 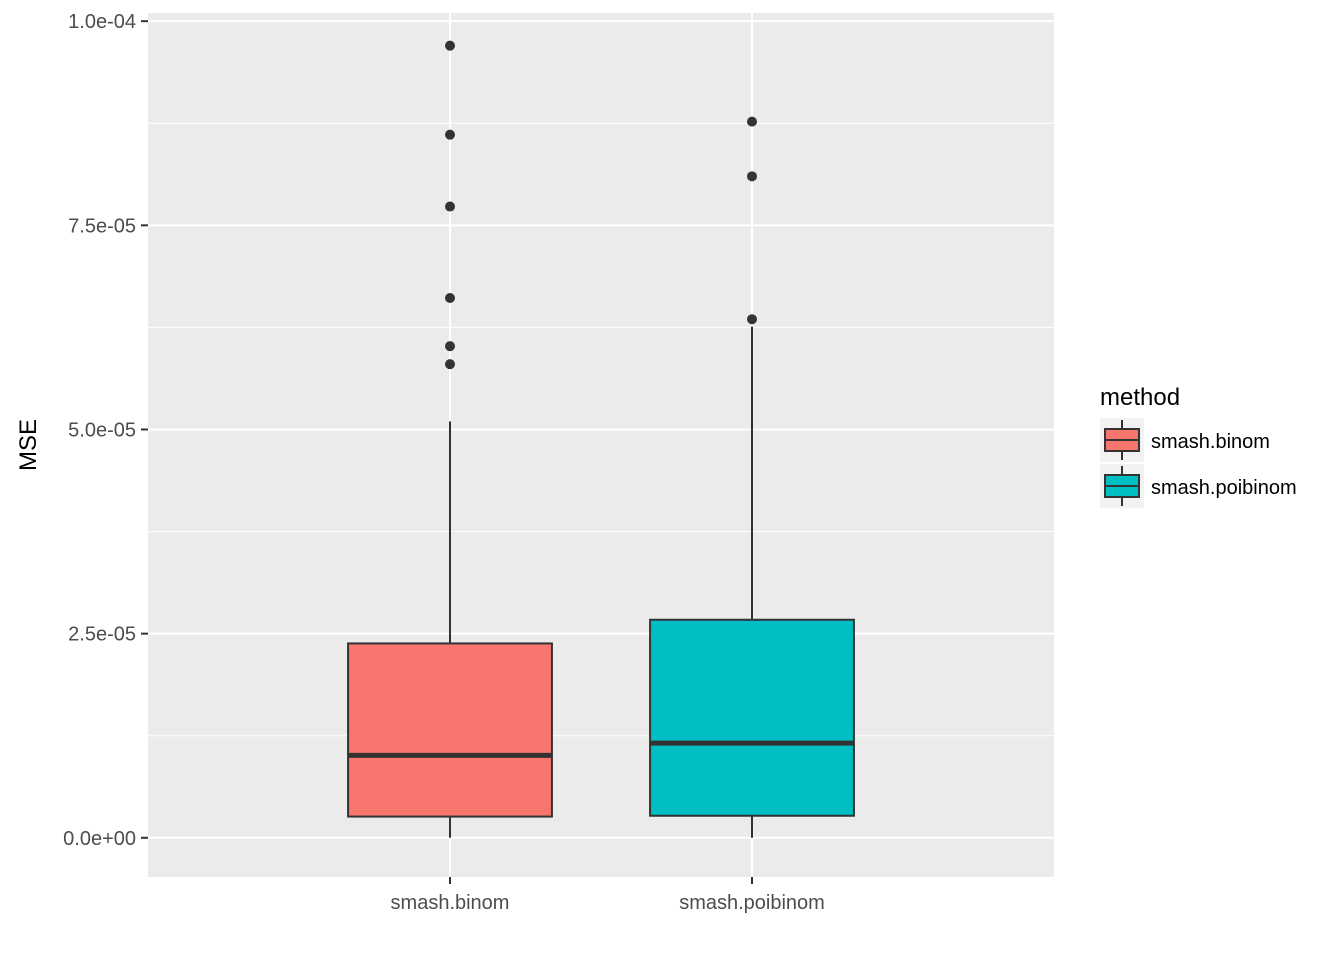 What do you see at coordinates (102, 226) in the screenshot?
I see `y-tick-label: 7.5e-05` at bounding box center [102, 226].